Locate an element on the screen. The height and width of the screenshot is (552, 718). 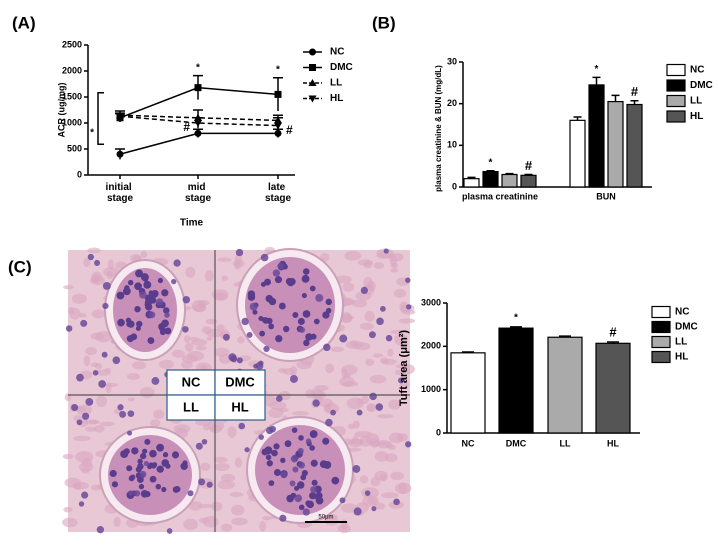
legend-label: NC is located at coordinates (697, 70).